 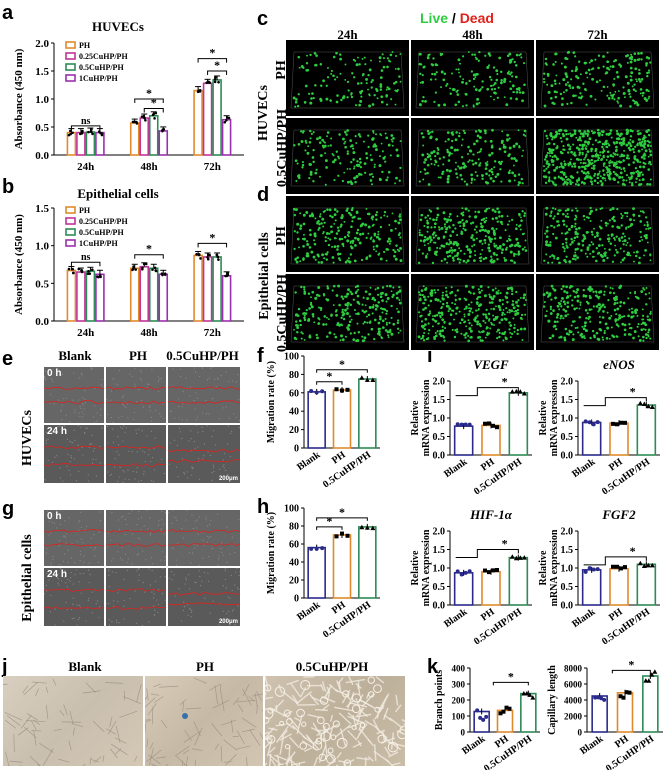 I want to click on y-axis-label: Migration rate (%), so click(x=271, y=402).